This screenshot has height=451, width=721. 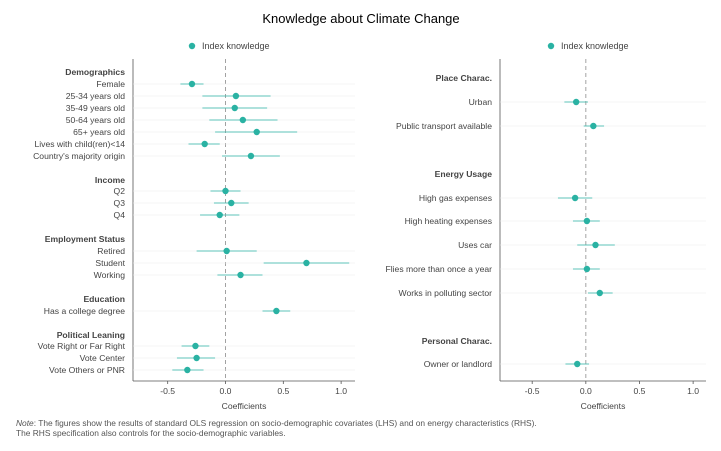 I want to click on coef-point-flies-more-than-once-a-year, so click(x=587, y=269).